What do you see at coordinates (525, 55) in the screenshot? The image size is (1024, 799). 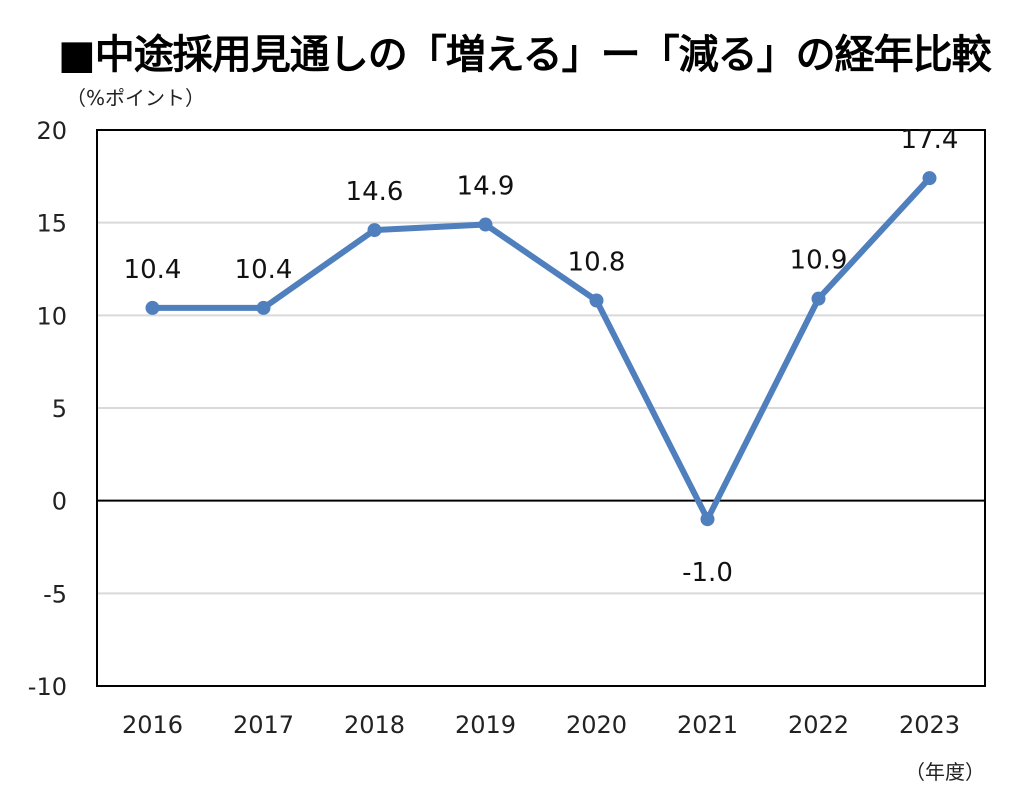 I see `chart-title: ■中途採用見通しの「増える」ー「減る」の経年比較` at bounding box center [525, 55].